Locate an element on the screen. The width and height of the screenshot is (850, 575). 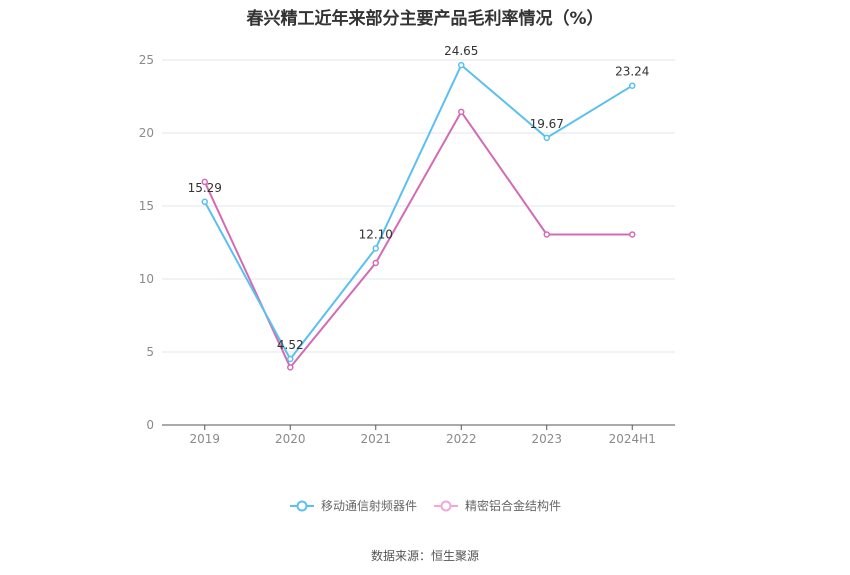
data-label: 12.10 is located at coordinates (376, 234).